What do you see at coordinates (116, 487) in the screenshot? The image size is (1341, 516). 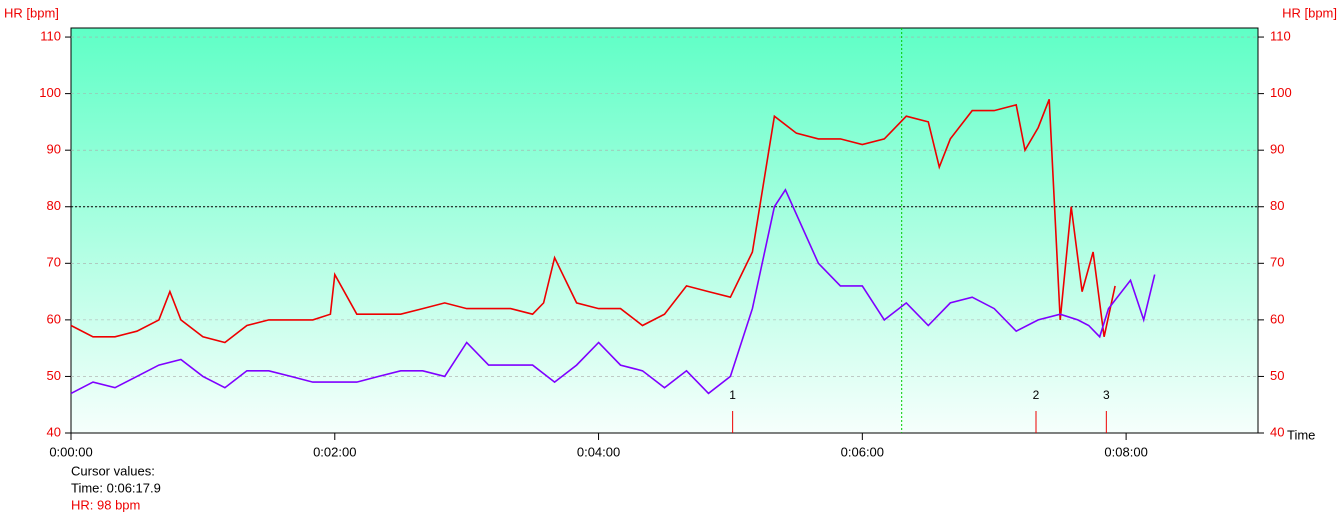 I see `cursor-time: Time: 0:06:17.9` at bounding box center [116, 487].